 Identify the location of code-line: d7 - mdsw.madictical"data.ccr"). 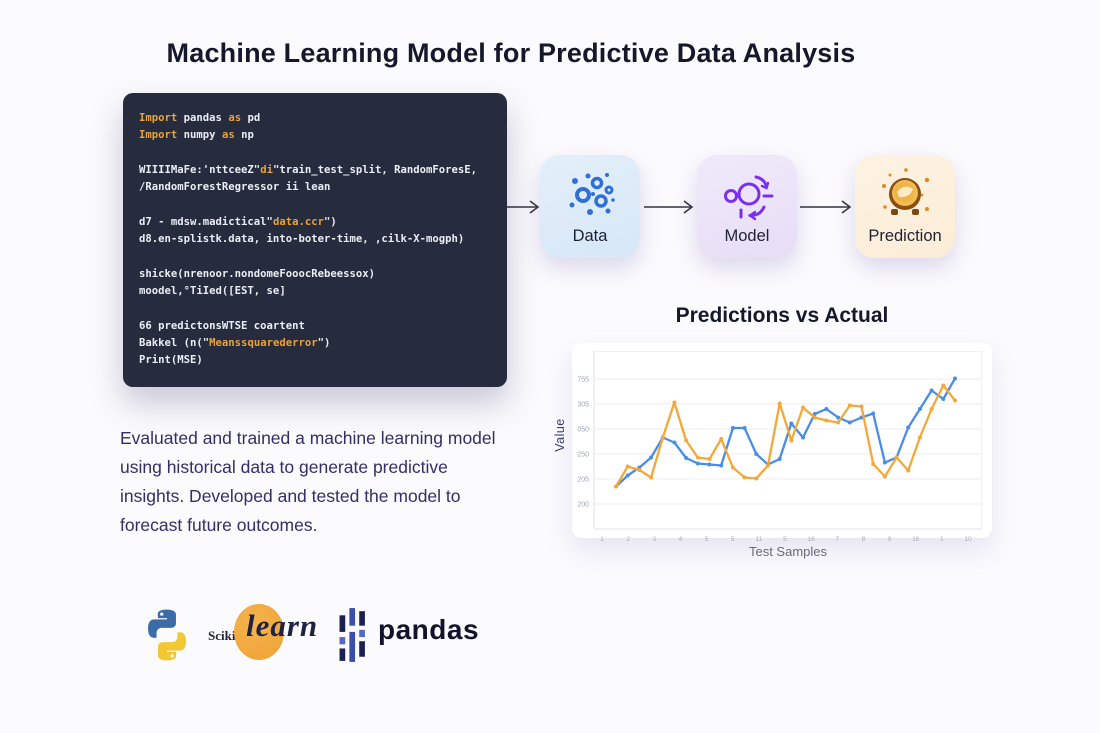
(238, 221).